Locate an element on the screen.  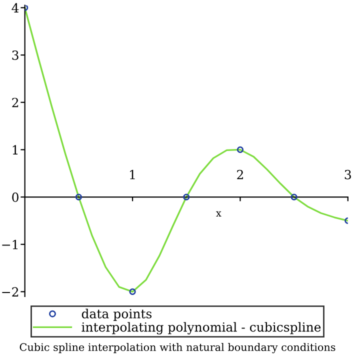
x-axis-title: x is located at coordinates (219, 213).